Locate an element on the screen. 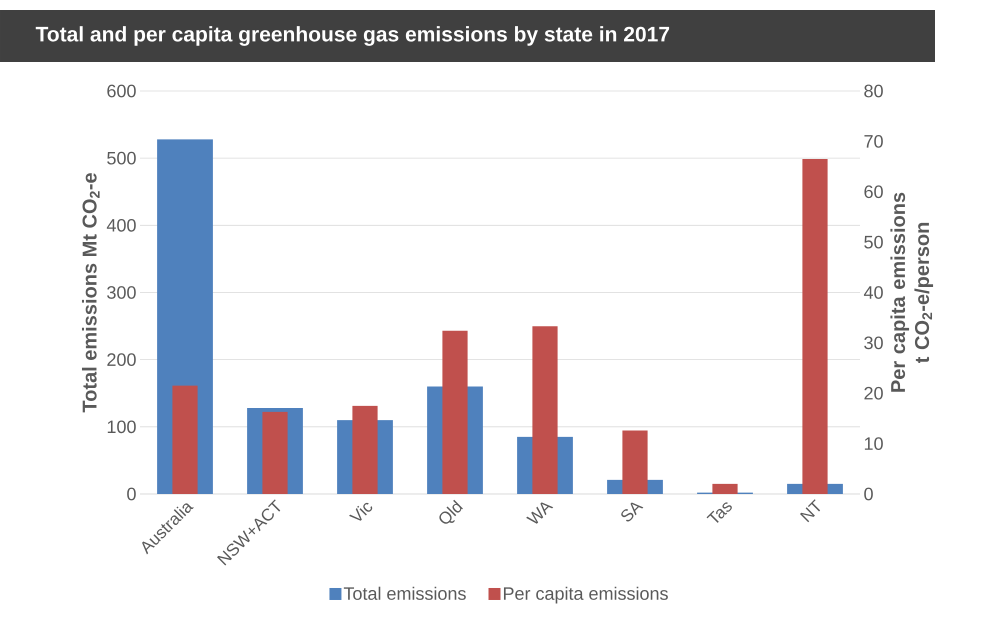 This screenshot has width=997, height=620. y-tick-label: 600 is located at coordinates (121, 91).